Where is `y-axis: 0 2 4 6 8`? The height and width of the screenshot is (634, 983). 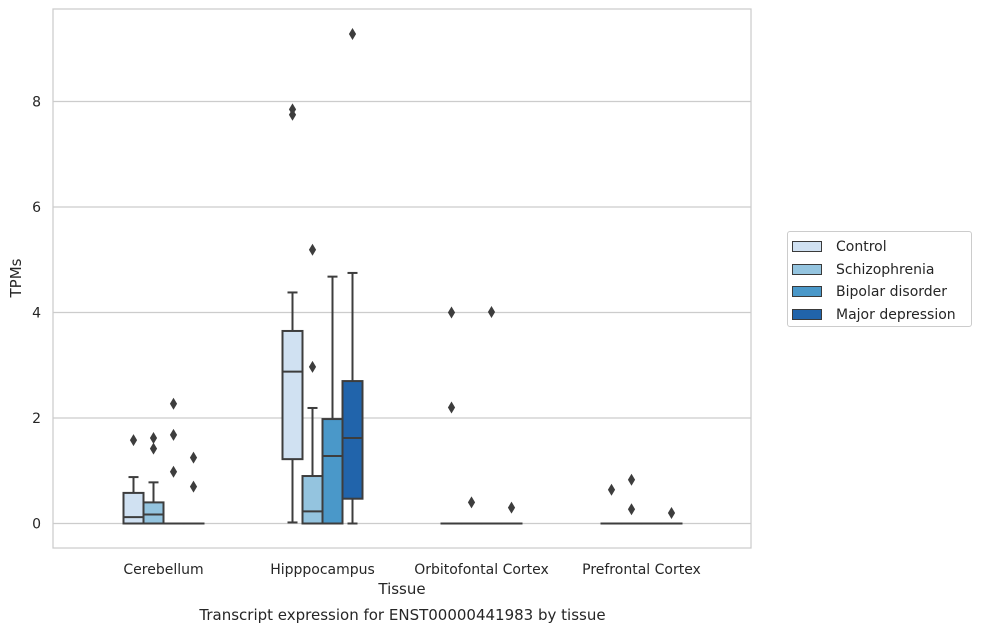 y-axis: 0 2 4 6 8 is located at coordinates (36, 314).